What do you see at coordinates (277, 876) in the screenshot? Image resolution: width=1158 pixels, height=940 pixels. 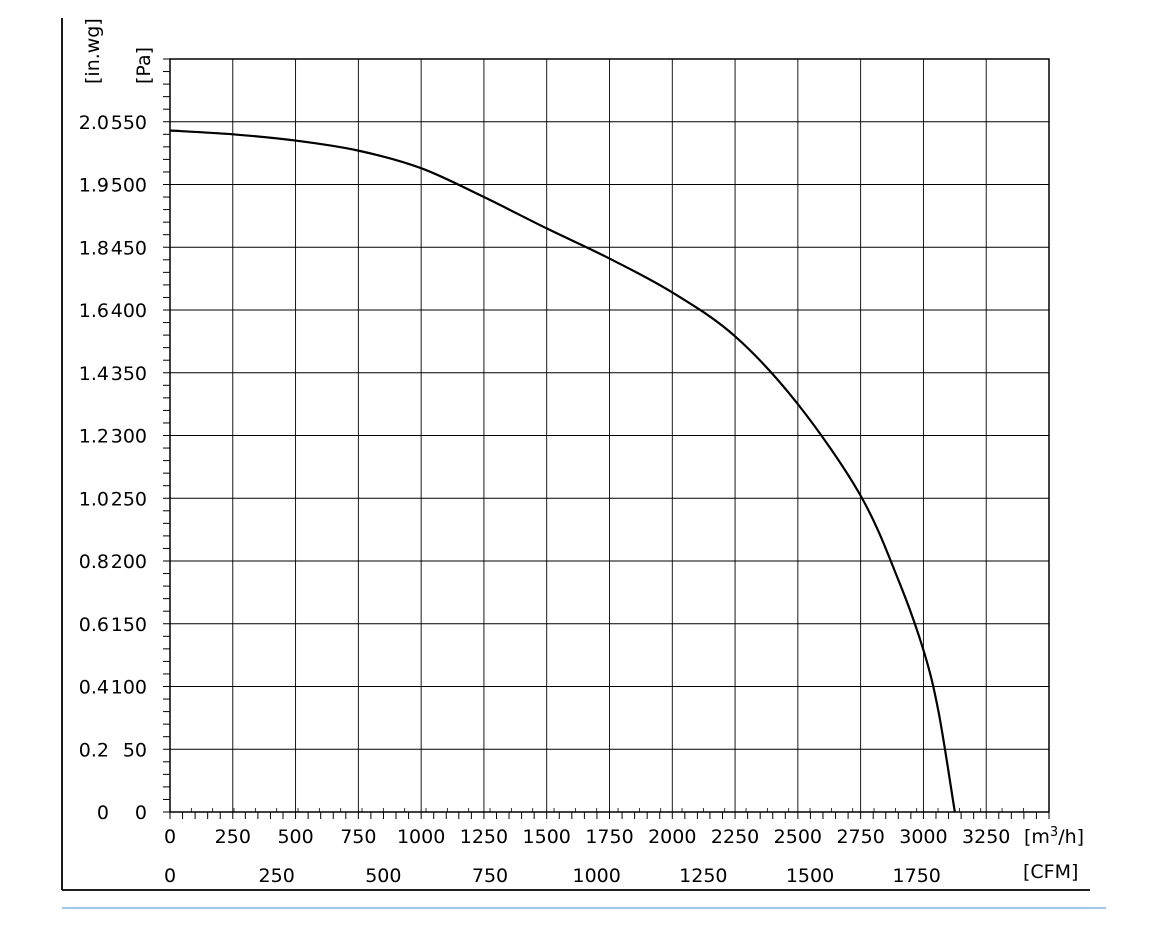 I see `x-tick-label-cfm: 250` at bounding box center [277, 876].